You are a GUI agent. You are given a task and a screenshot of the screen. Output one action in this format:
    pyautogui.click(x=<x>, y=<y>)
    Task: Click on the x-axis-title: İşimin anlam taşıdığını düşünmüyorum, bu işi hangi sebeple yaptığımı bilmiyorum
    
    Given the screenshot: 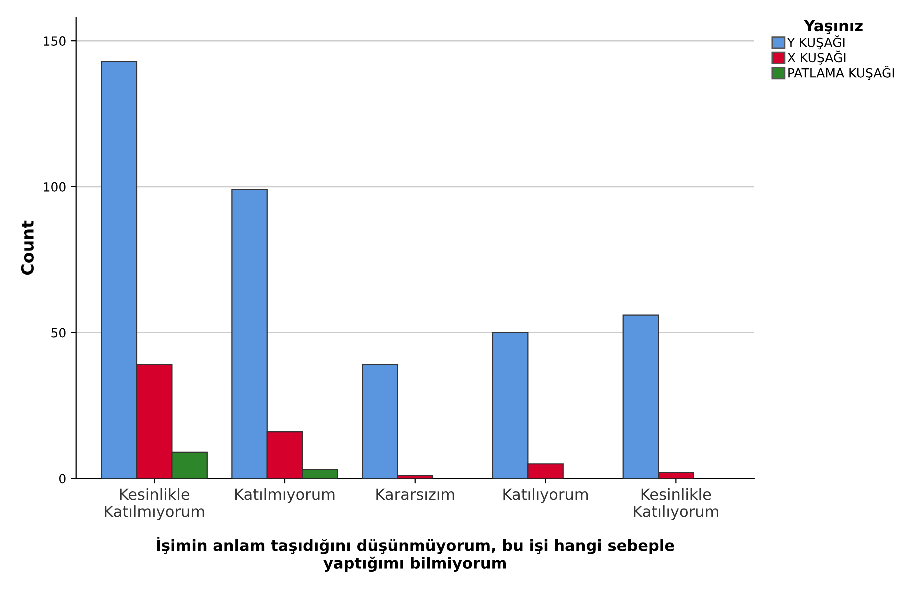 What is the action you would take?
    pyautogui.click(x=415, y=554)
    